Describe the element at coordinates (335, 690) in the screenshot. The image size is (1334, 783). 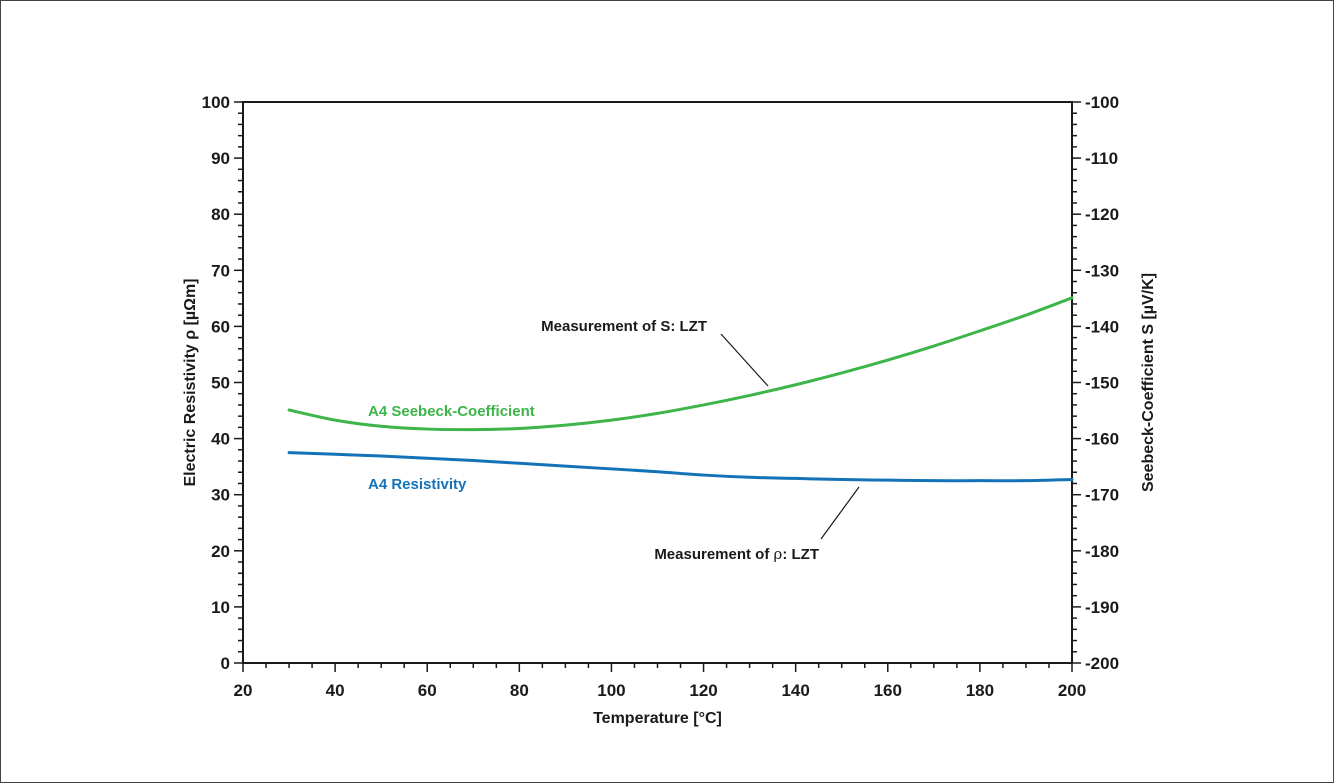
I see `x-tick-label: 40` at that location.